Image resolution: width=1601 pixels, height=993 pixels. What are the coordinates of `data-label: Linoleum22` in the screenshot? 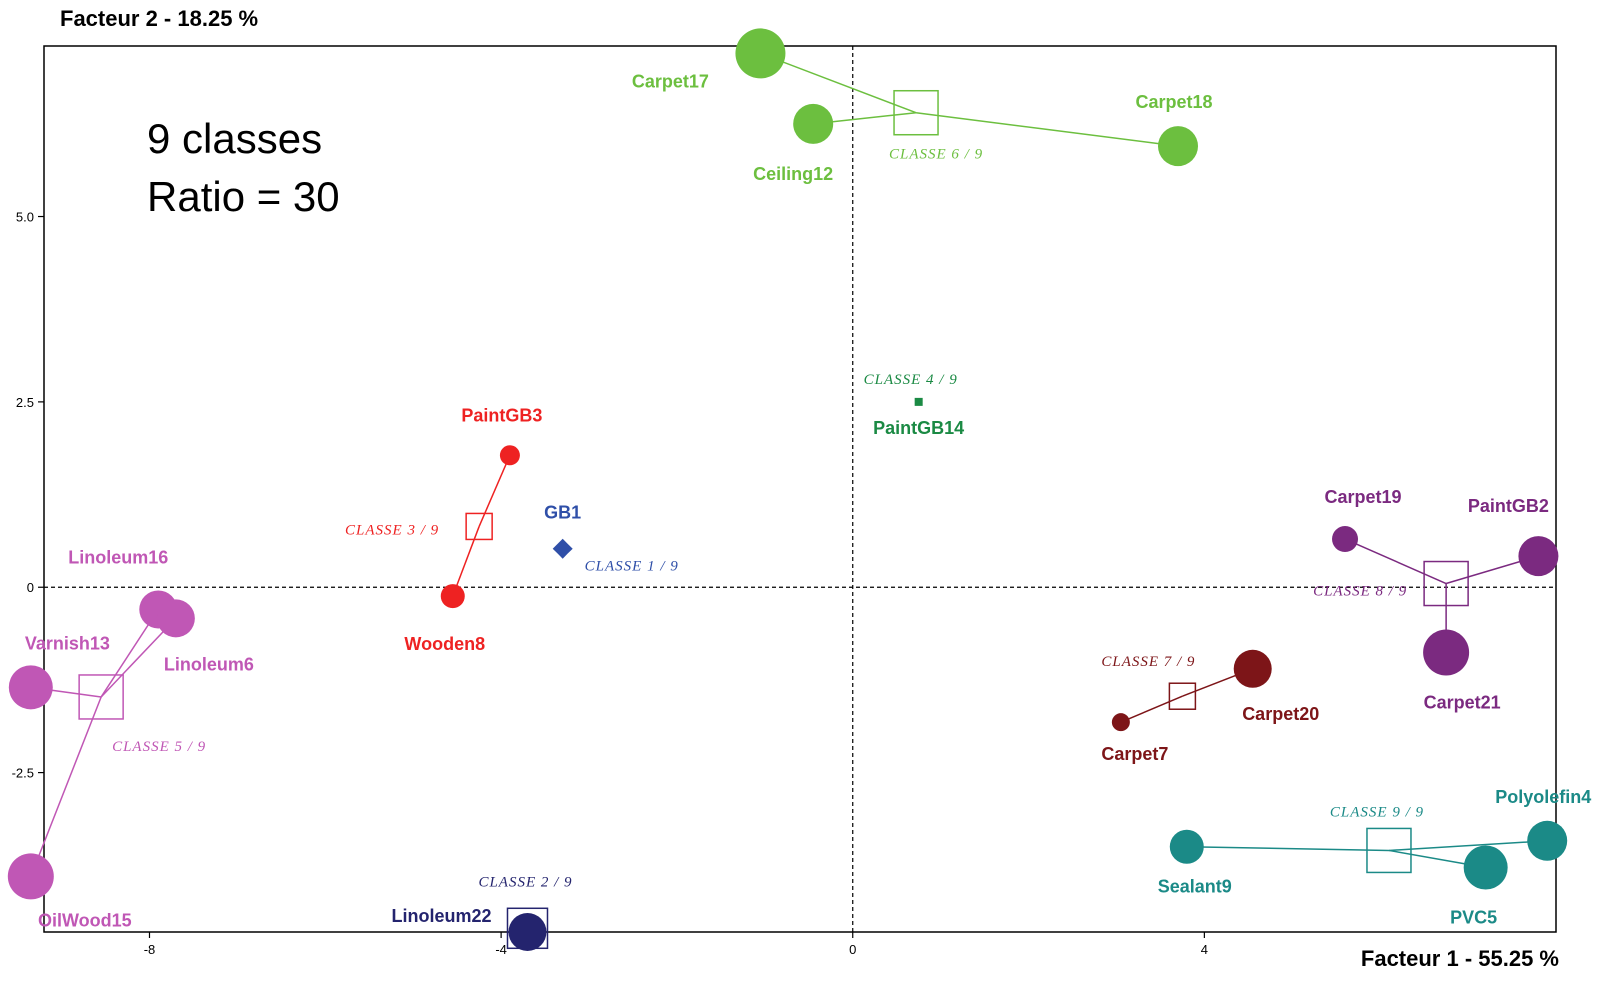 It's located at (441, 916).